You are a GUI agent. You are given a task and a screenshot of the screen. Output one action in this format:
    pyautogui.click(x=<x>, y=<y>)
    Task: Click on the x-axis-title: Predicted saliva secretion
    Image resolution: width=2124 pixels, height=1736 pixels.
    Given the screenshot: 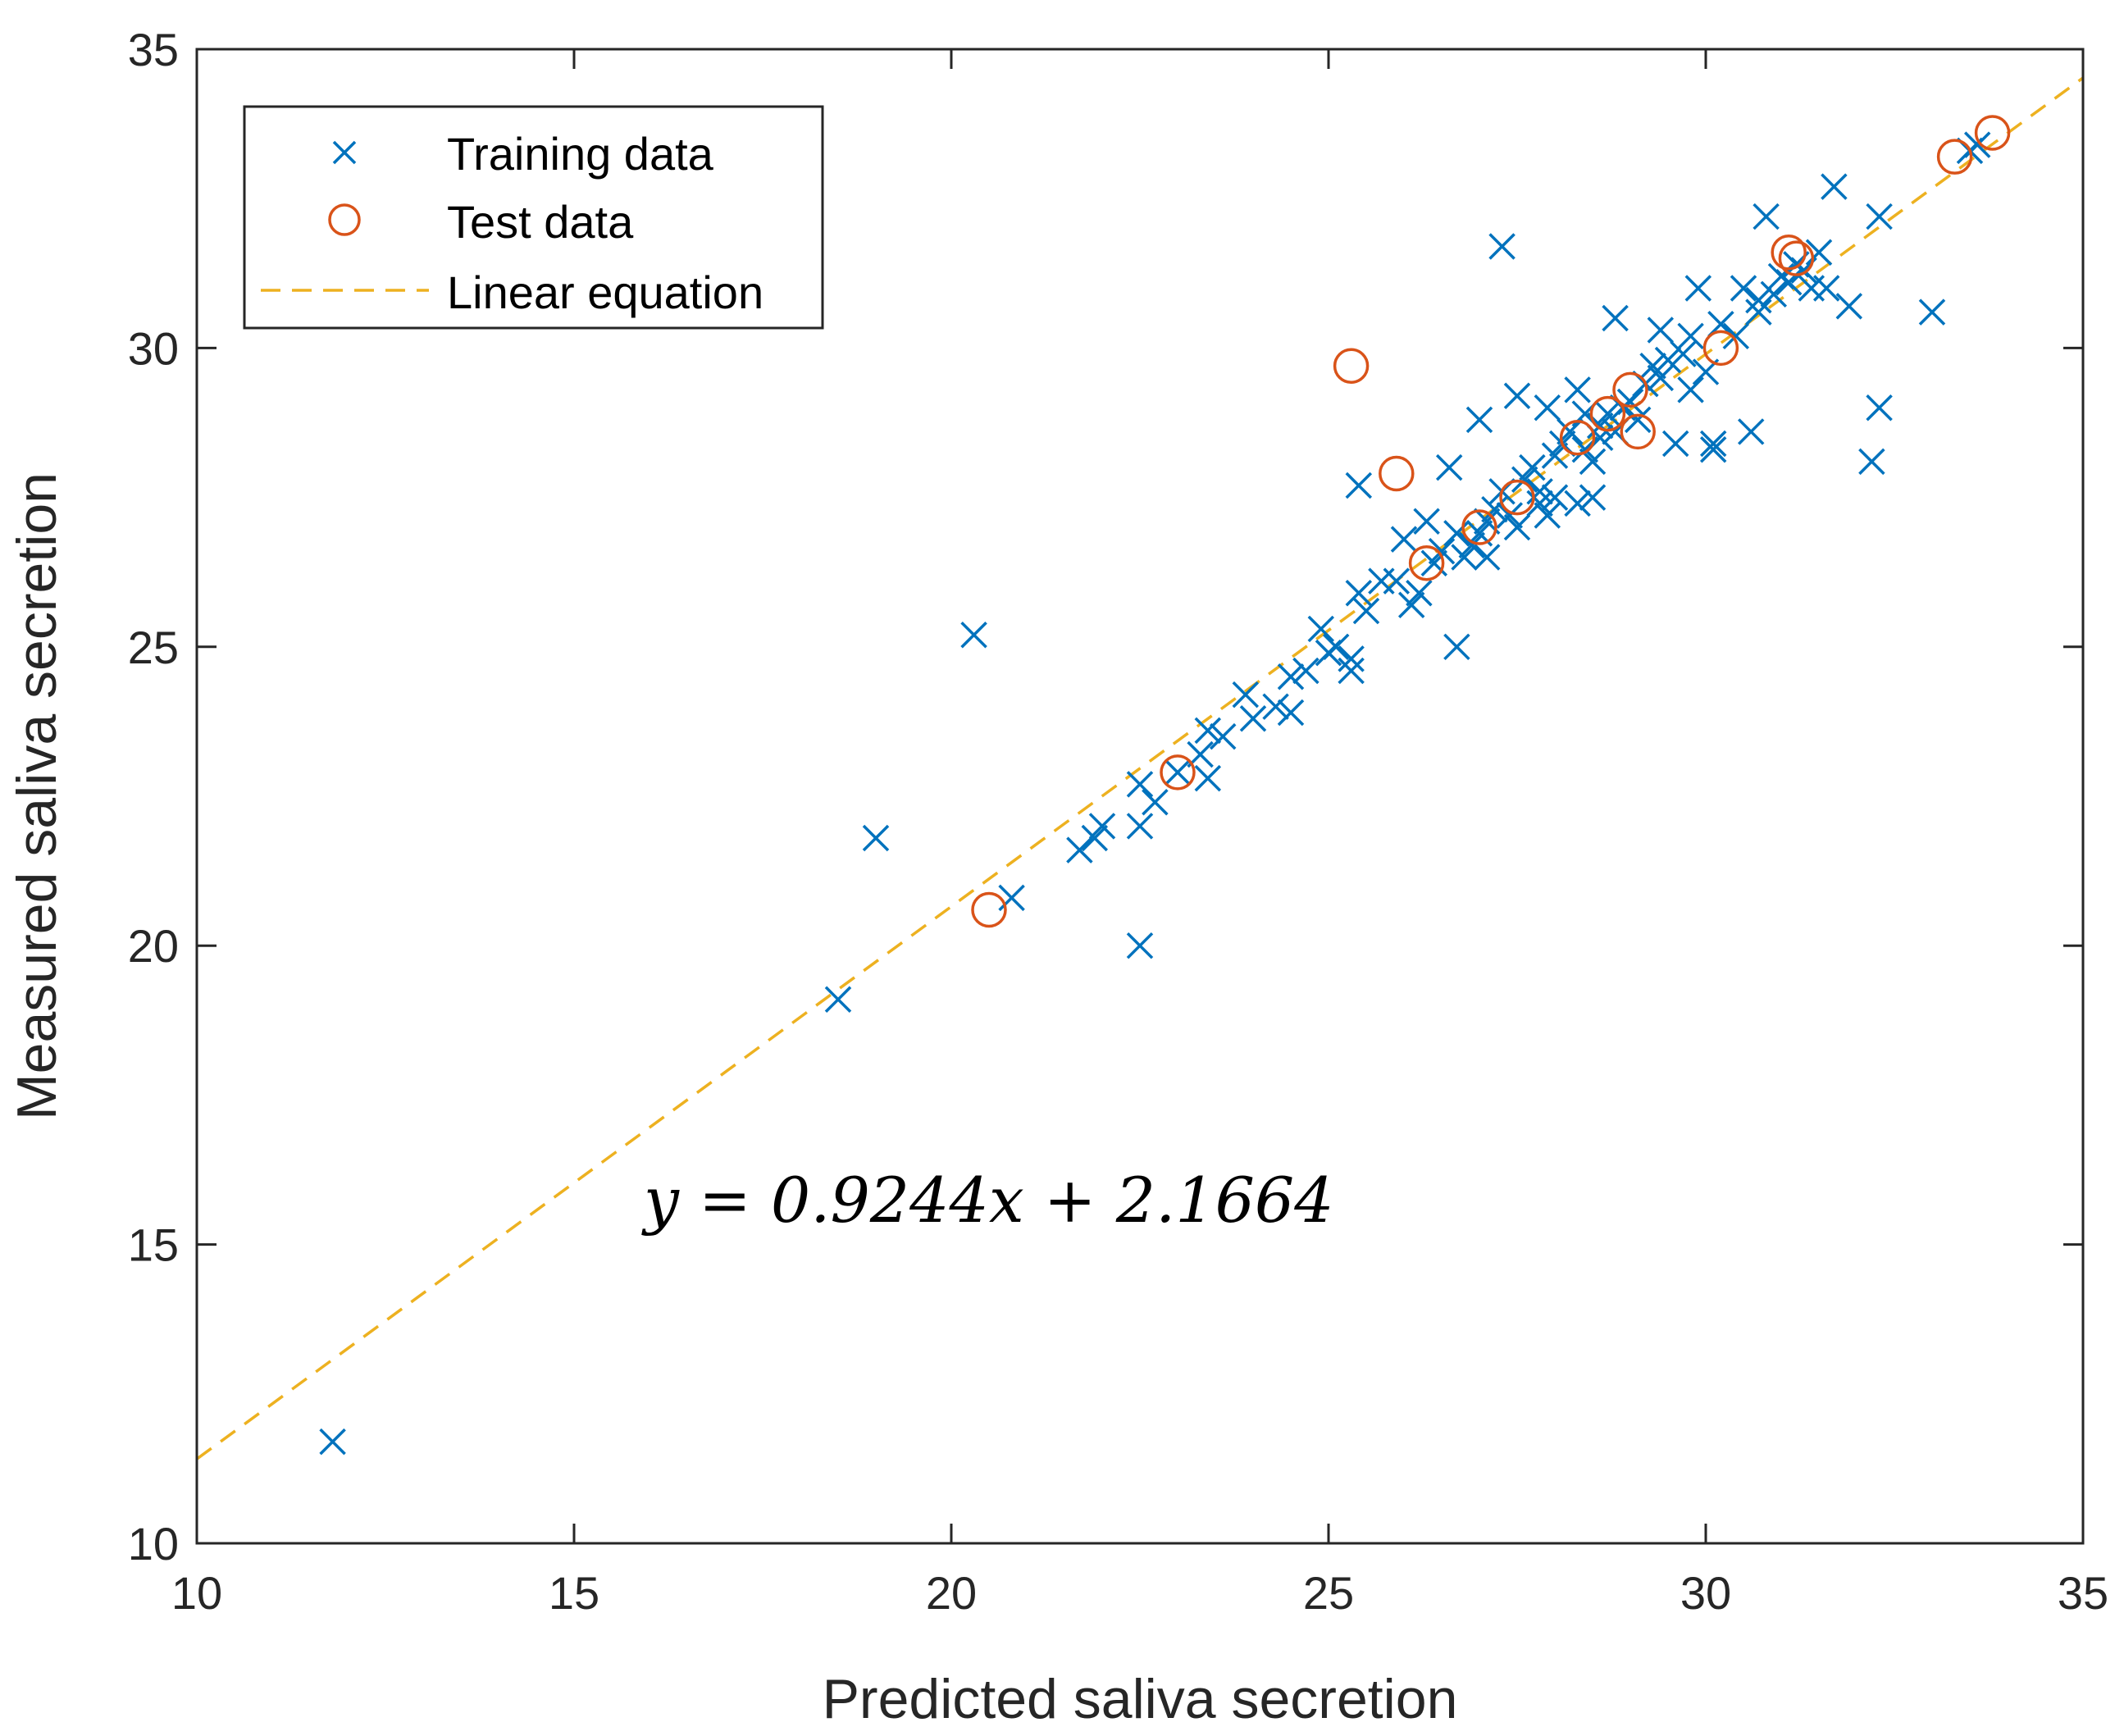 What is the action you would take?
    pyautogui.click(x=1140, y=1699)
    